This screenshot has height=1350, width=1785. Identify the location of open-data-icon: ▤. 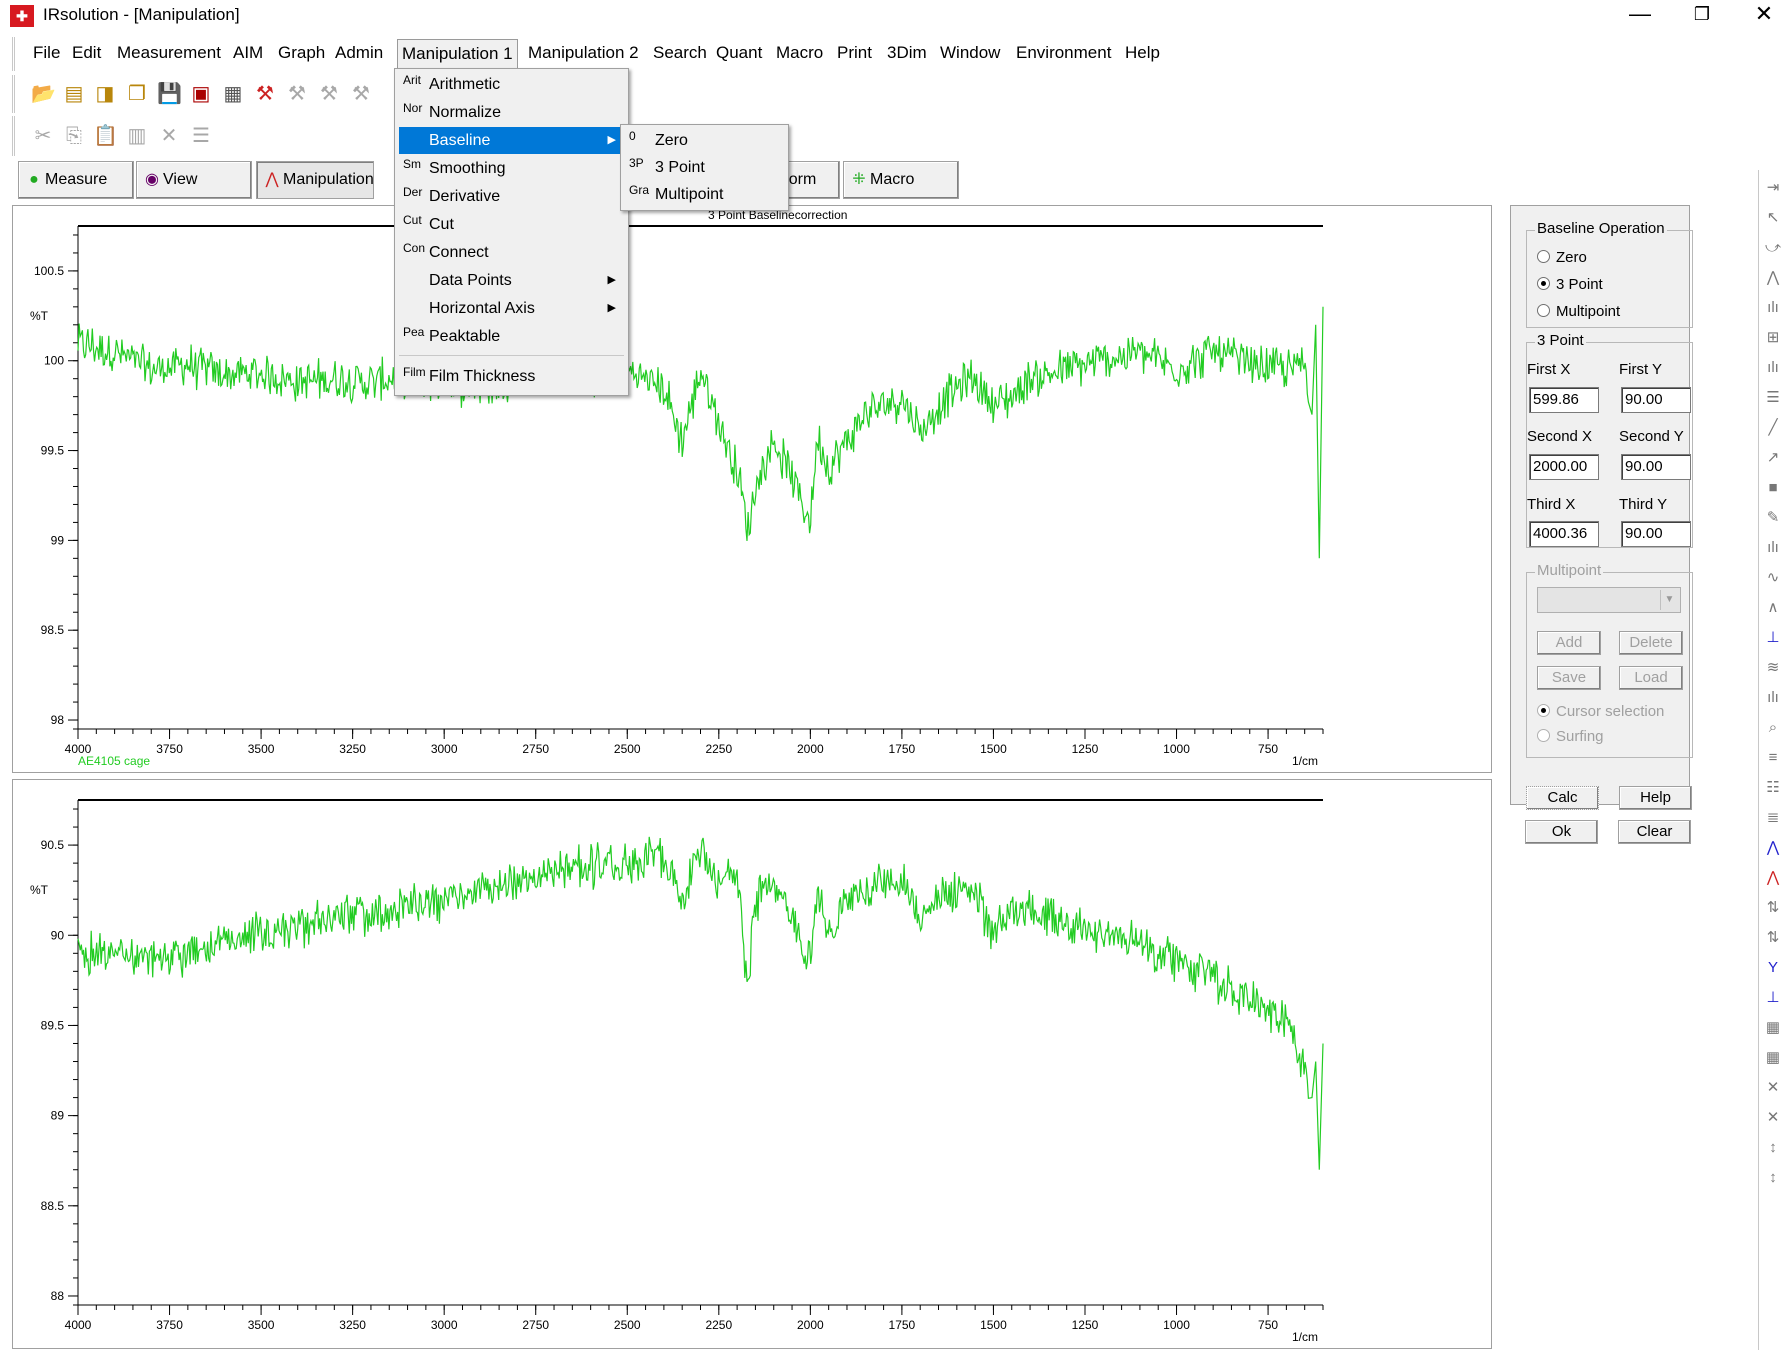
(74, 94).